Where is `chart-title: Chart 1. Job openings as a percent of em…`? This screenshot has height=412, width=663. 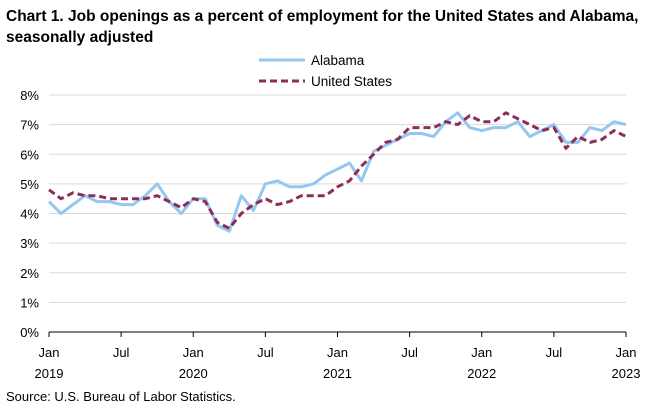 chart-title: Chart 1. Job openings as a percent of em… is located at coordinates (322, 27).